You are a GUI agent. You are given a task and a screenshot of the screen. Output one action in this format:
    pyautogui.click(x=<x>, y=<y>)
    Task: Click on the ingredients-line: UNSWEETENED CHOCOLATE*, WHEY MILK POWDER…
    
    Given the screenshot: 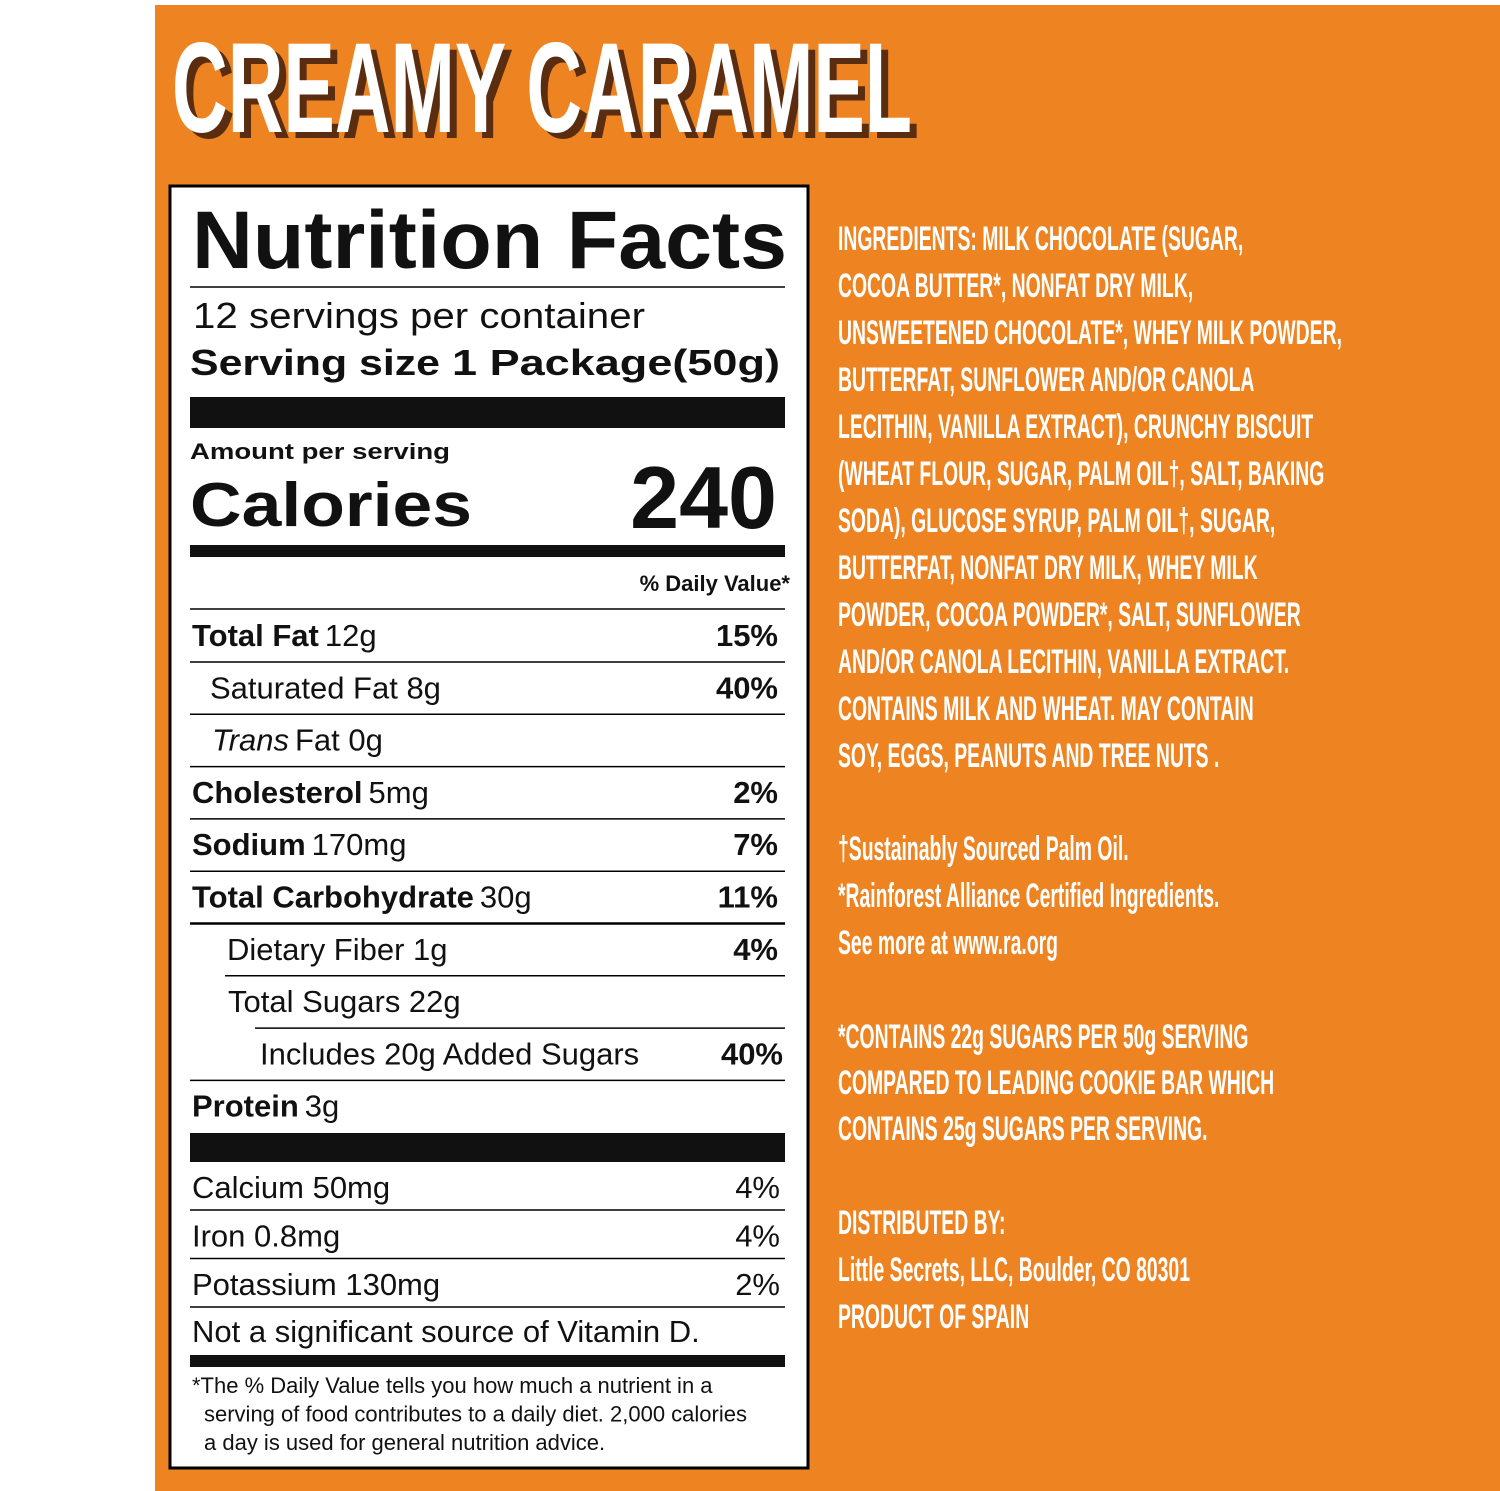 What is the action you would take?
    pyautogui.click(x=1090, y=332)
    